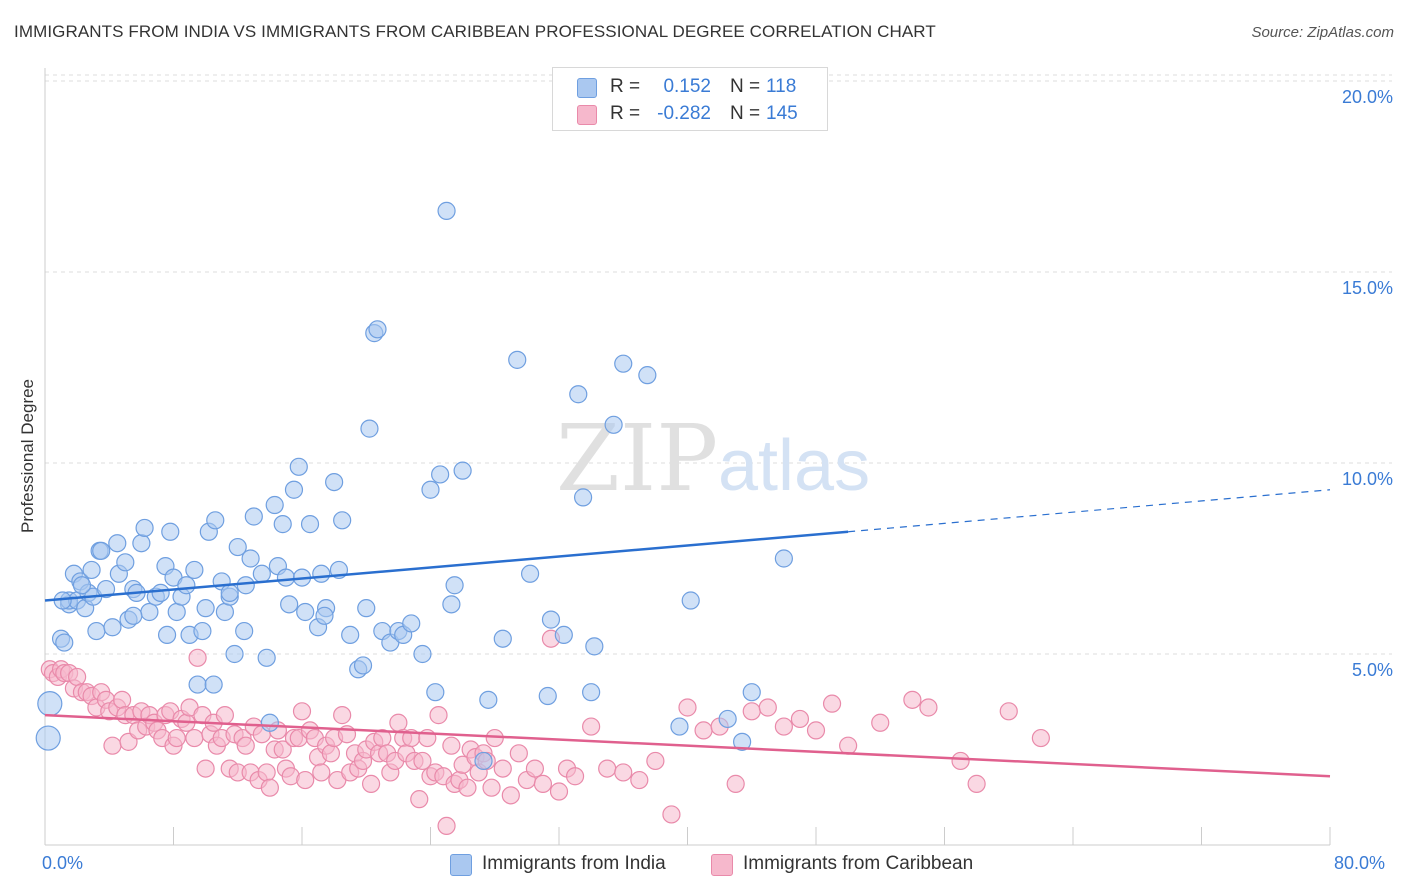 This screenshot has height=892, width=1406. What do you see at coordinates (684, 113) in the screenshot?
I see `r-value: -0.282` at bounding box center [684, 113].